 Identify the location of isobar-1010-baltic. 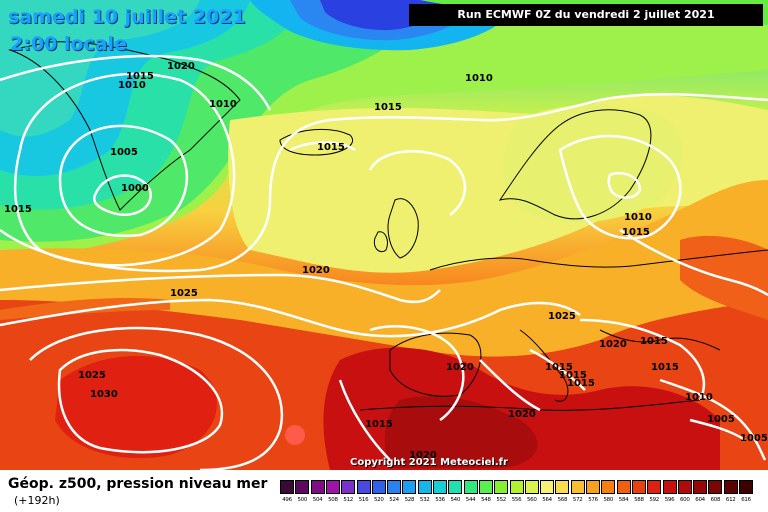
(620, 187).